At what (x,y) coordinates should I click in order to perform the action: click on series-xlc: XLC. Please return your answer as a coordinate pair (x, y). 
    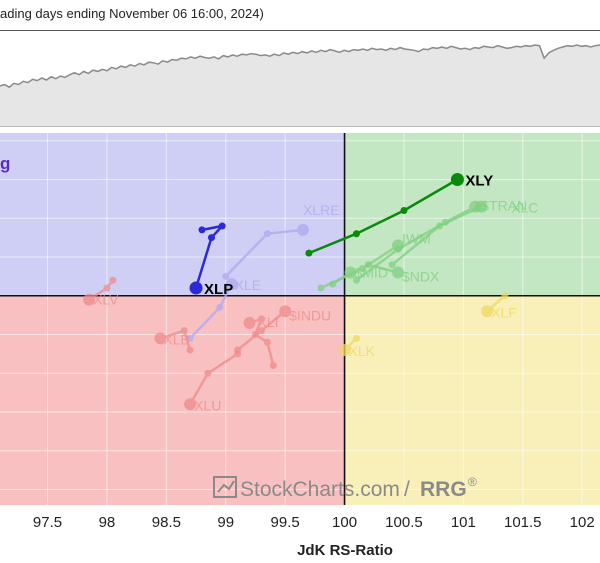
    Looking at the image, I should click on (463, 234).